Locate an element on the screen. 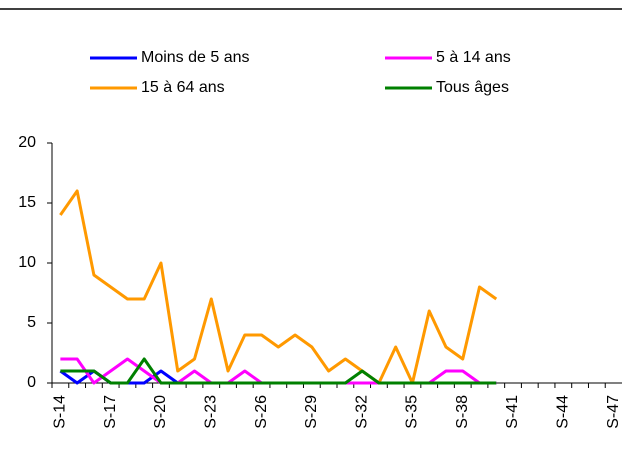 The height and width of the screenshot is (455, 622). legend-label: Tous âges is located at coordinates (472, 87).